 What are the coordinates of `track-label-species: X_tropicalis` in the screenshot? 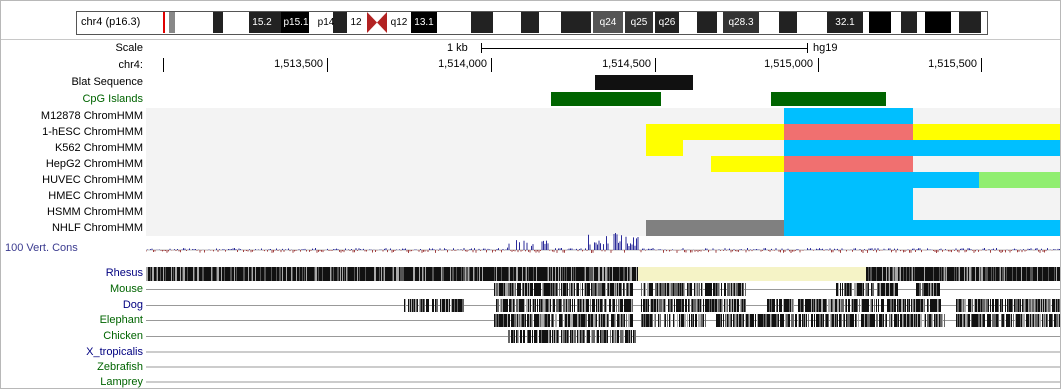 It's located at (114, 352).